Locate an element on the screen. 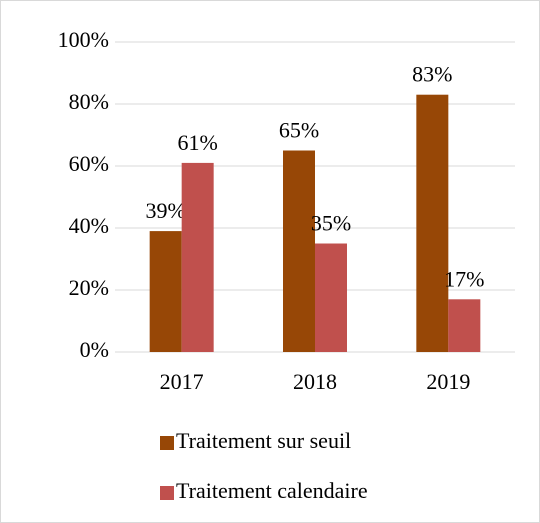 The height and width of the screenshot is (523, 540). y-tick-label: 20% is located at coordinates (89, 287).